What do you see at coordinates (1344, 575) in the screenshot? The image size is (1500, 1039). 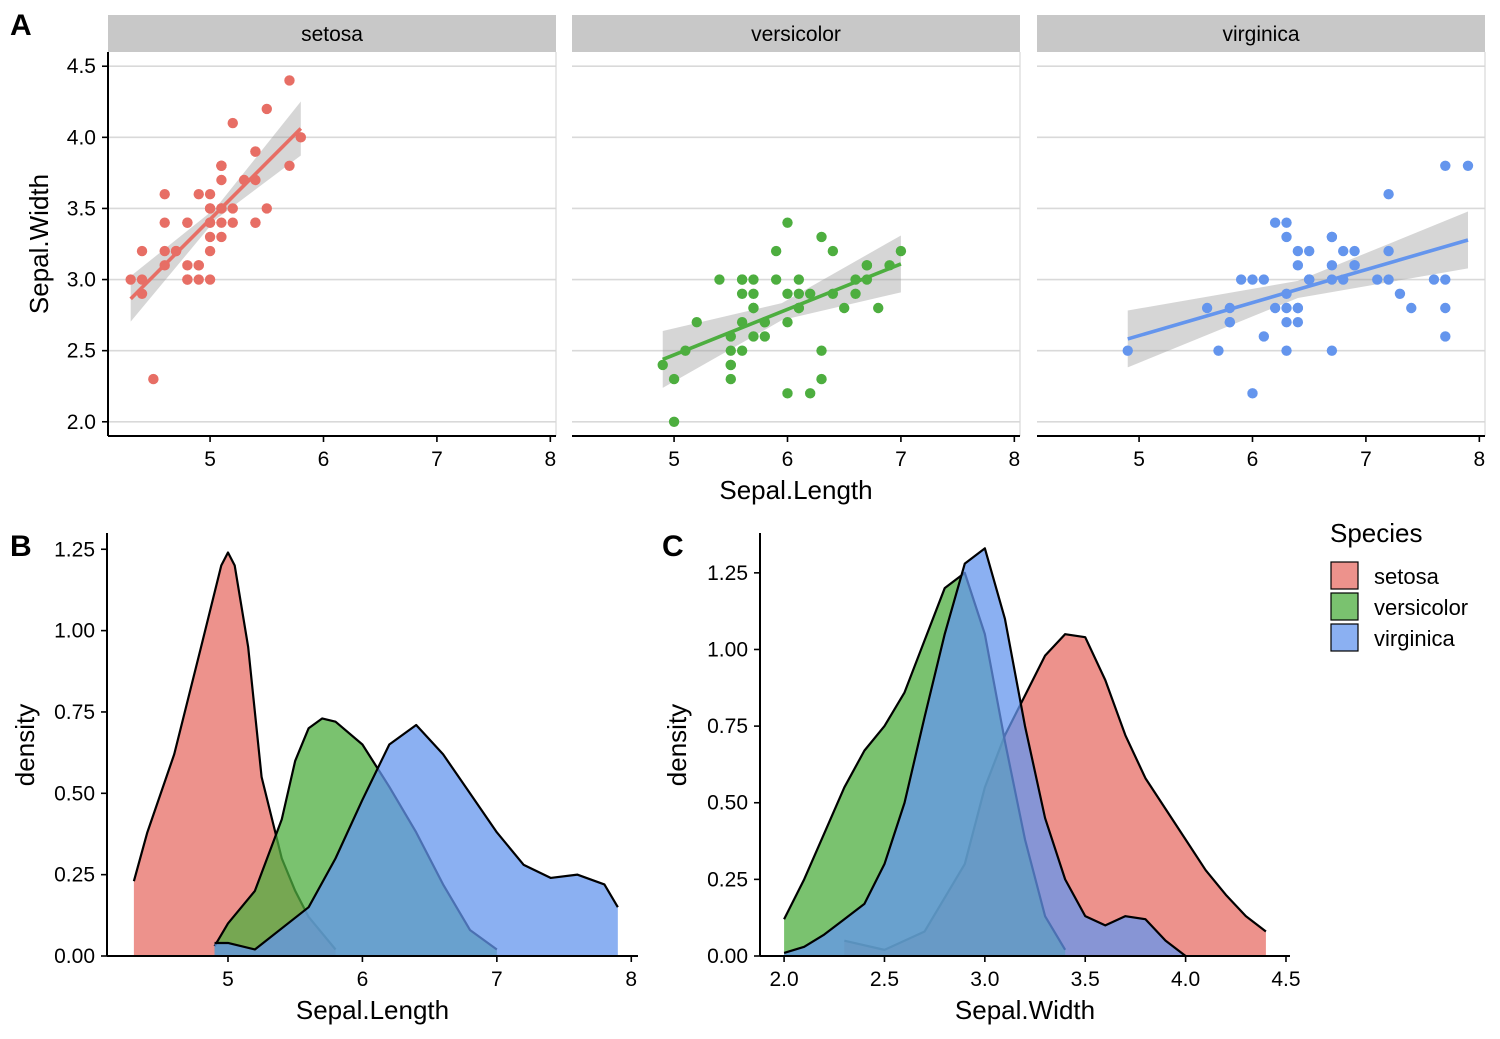 I see `legend-key-setosa` at bounding box center [1344, 575].